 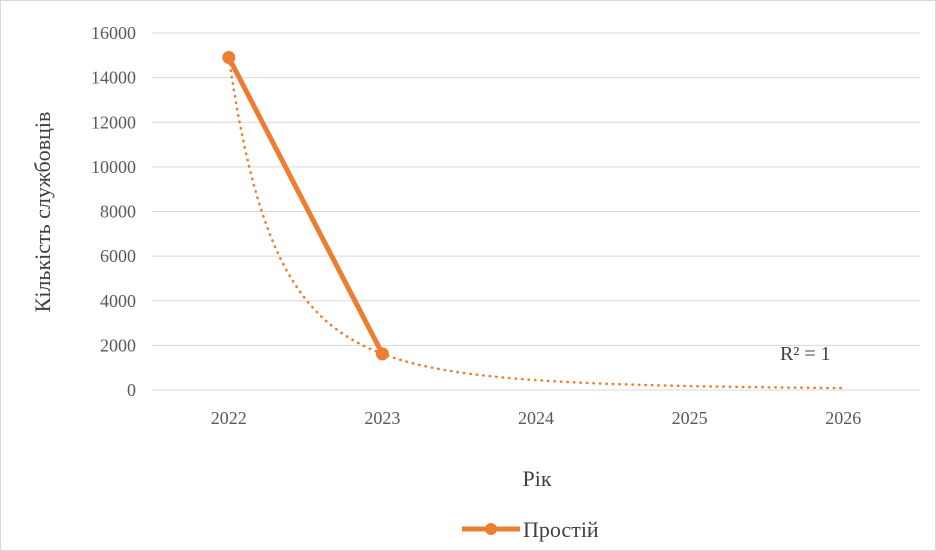 What do you see at coordinates (118, 301) in the screenshot?
I see `y-tick-label: 4000` at bounding box center [118, 301].